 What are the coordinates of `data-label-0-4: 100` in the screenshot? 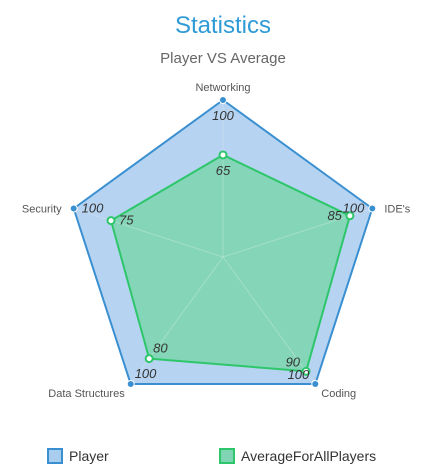 It's located at (93, 207).